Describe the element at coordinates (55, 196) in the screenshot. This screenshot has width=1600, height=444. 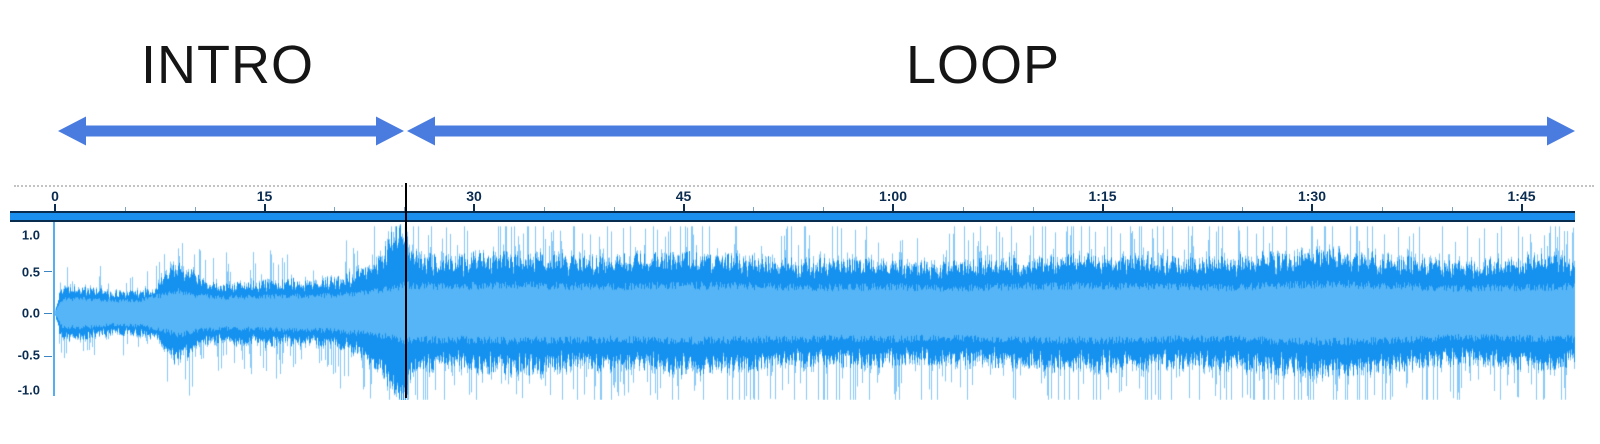
I see `ruler-label: 0` at that location.